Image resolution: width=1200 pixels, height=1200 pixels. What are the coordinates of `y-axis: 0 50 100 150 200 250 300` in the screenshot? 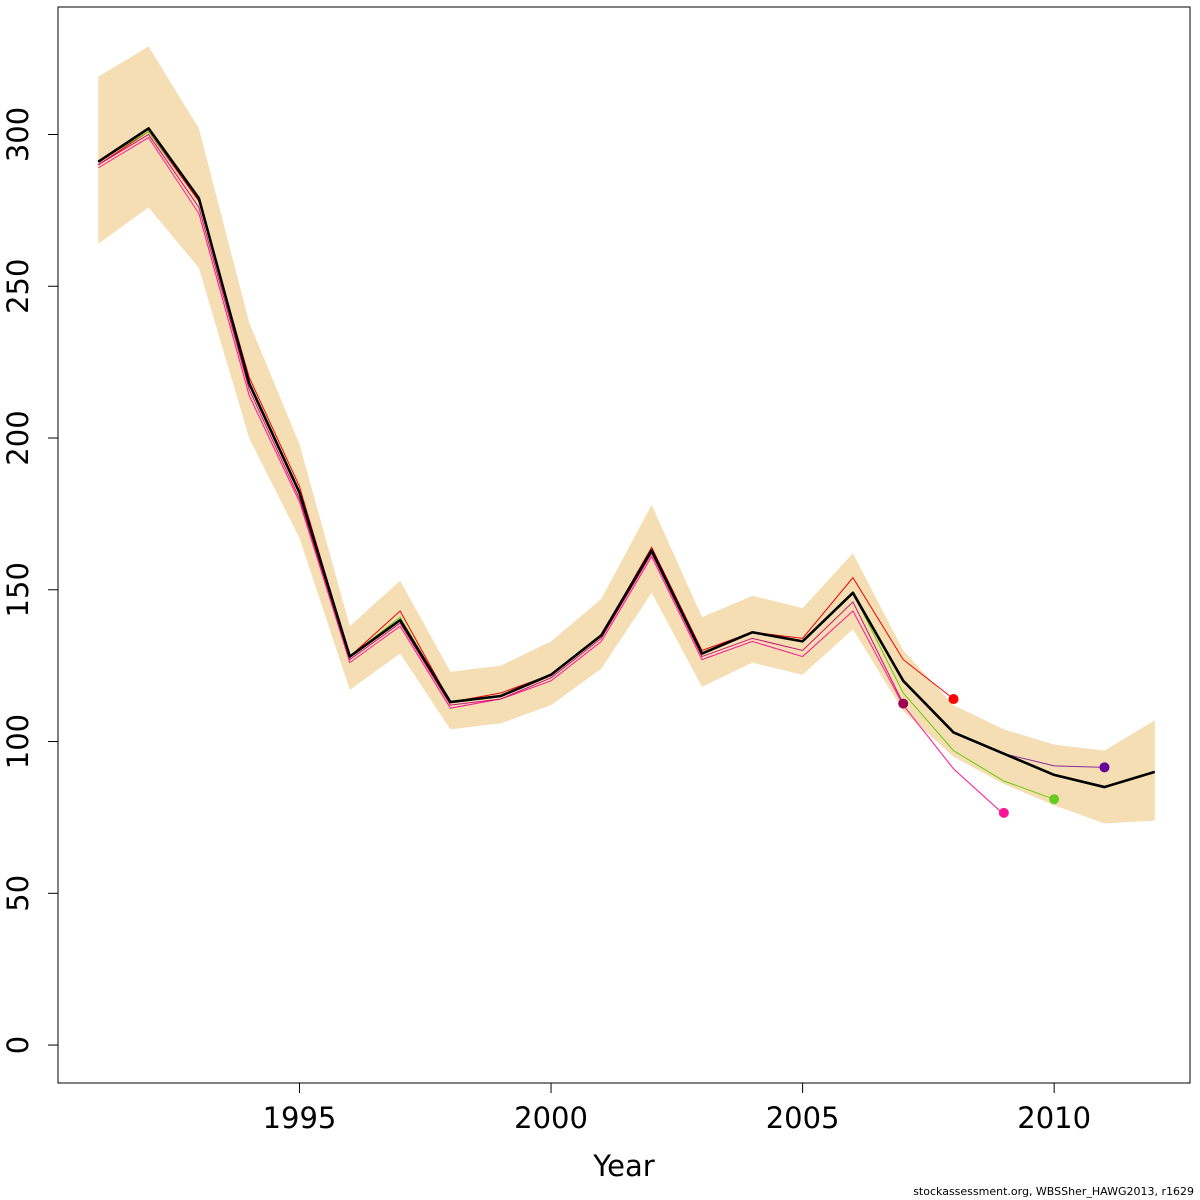 It's located at (29, 580).